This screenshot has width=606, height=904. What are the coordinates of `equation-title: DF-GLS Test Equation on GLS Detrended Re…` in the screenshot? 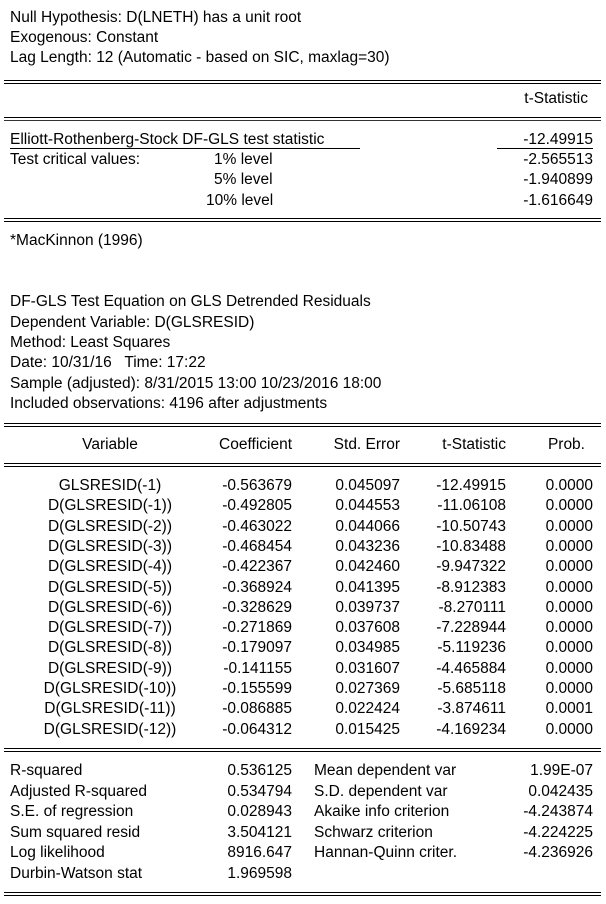 It's located at (190, 301).